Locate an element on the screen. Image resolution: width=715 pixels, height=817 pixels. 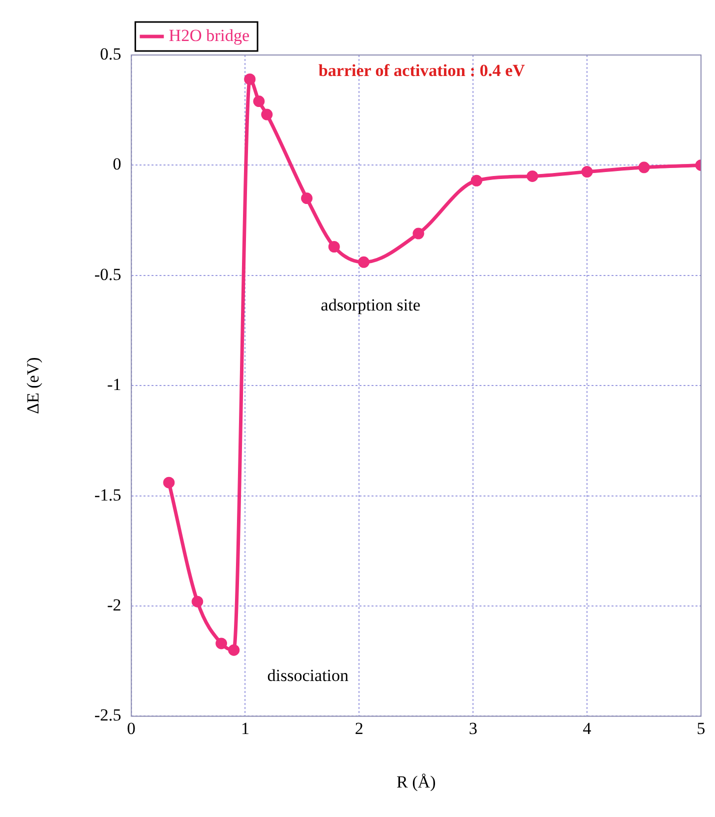
y-tick-label: -2 is located at coordinates (114, 604).